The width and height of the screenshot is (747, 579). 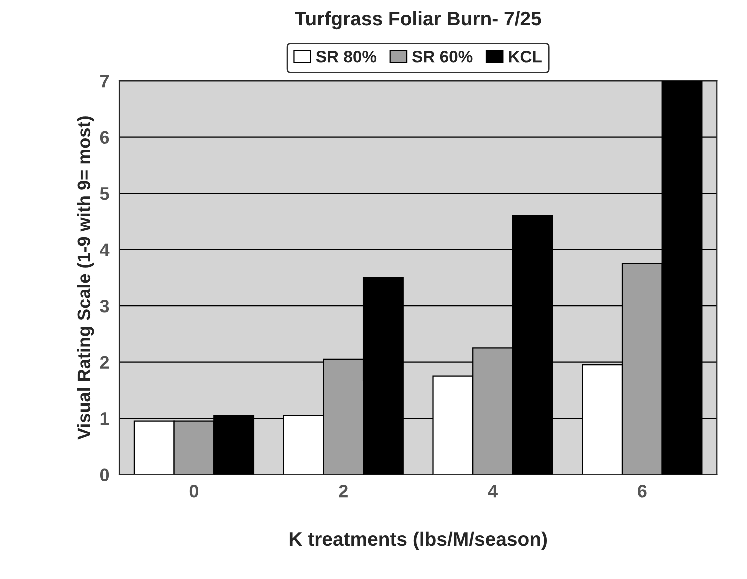 I want to click on x-tick-label: 4, so click(x=493, y=491).